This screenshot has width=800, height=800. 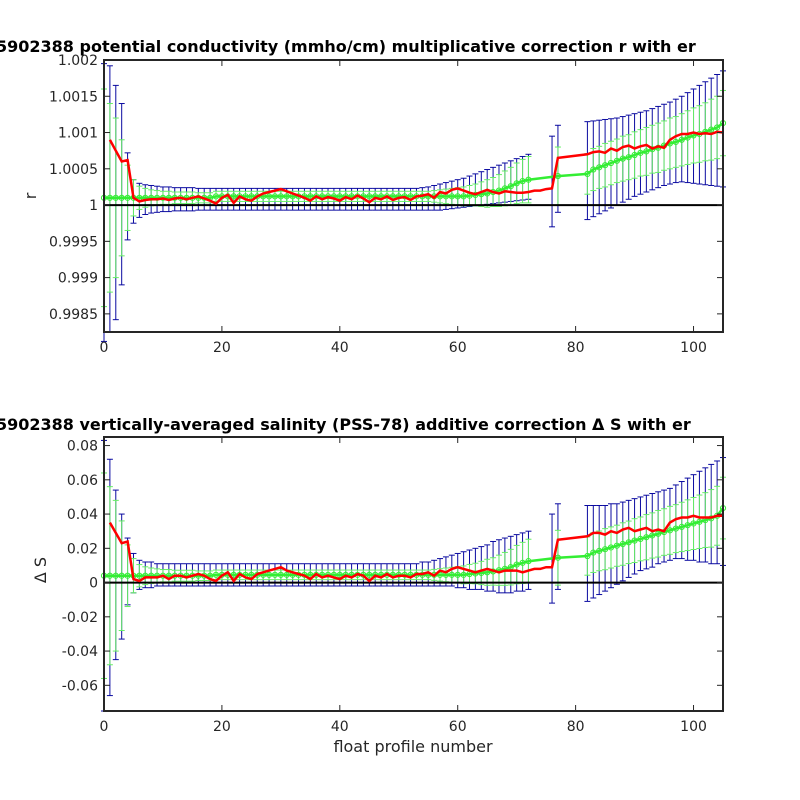 I want to click on red-series-line, so click(x=415, y=548).